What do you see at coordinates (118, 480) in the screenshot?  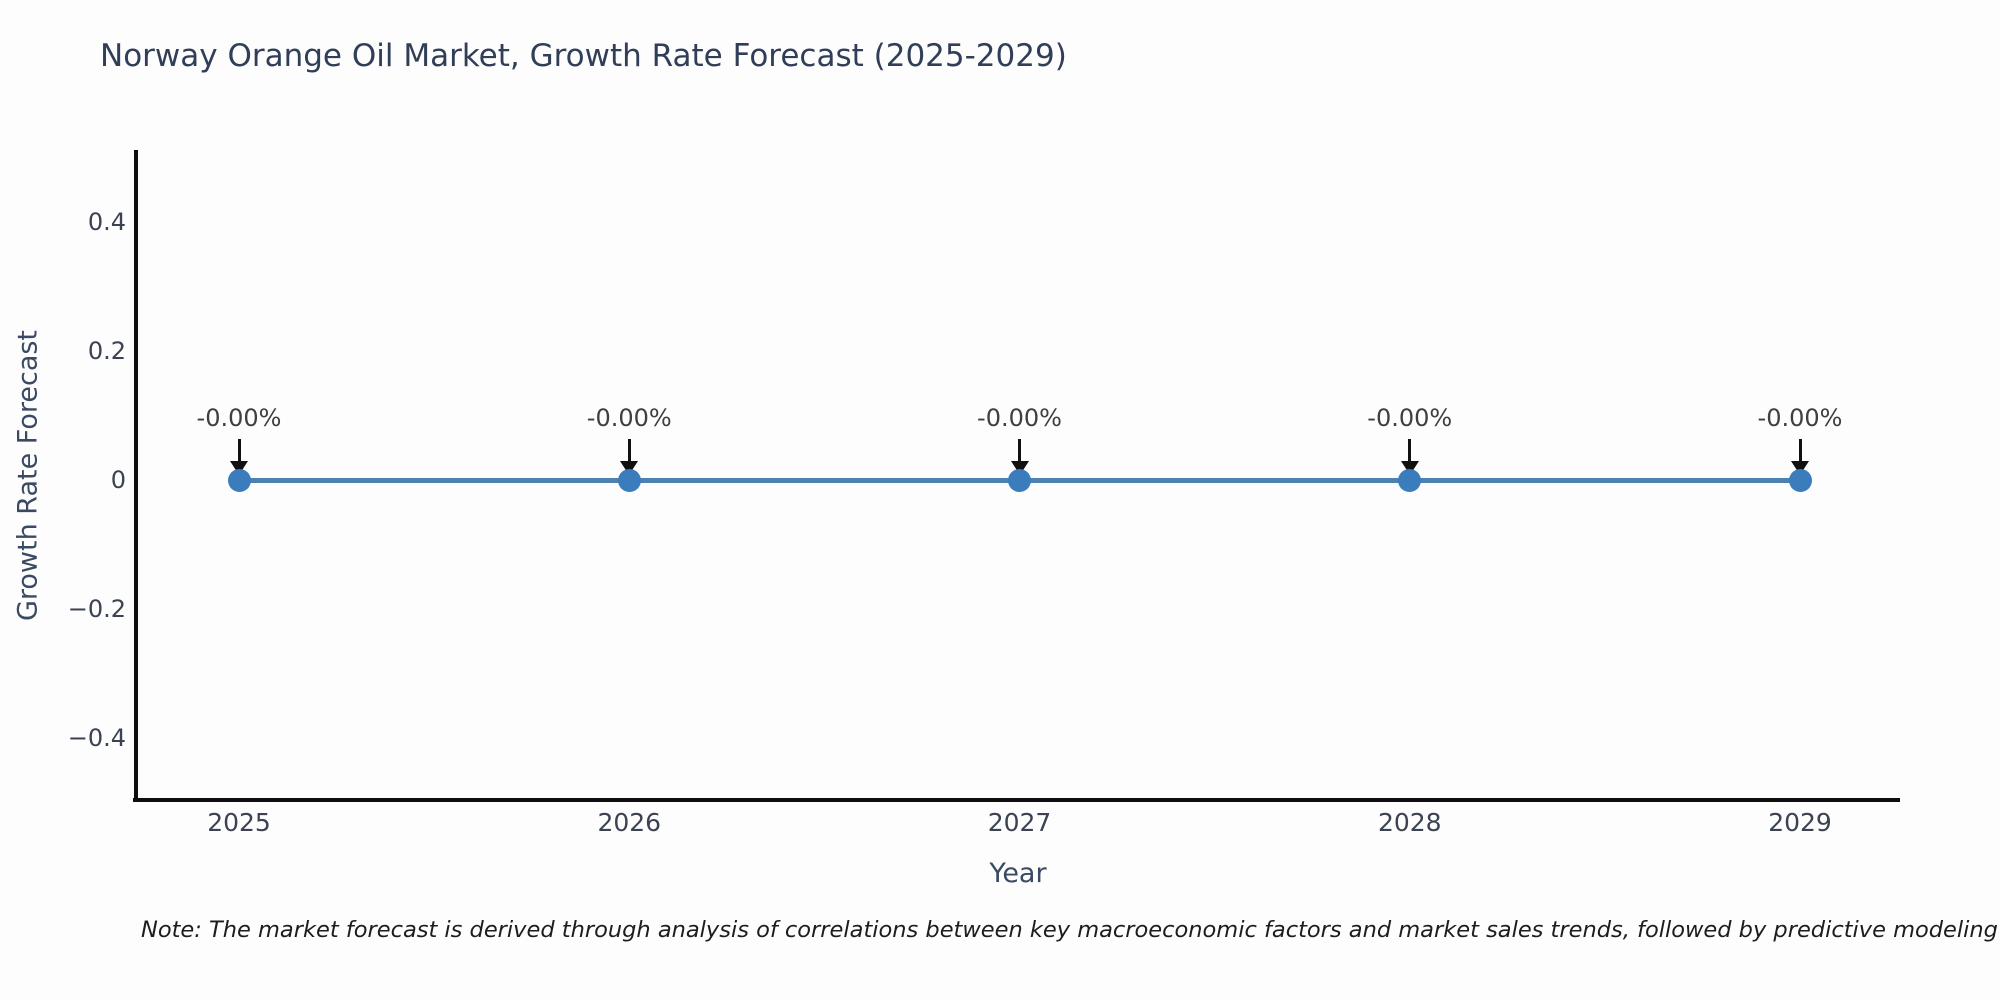 I see `y-tick-label: 0` at bounding box center [118, 480].